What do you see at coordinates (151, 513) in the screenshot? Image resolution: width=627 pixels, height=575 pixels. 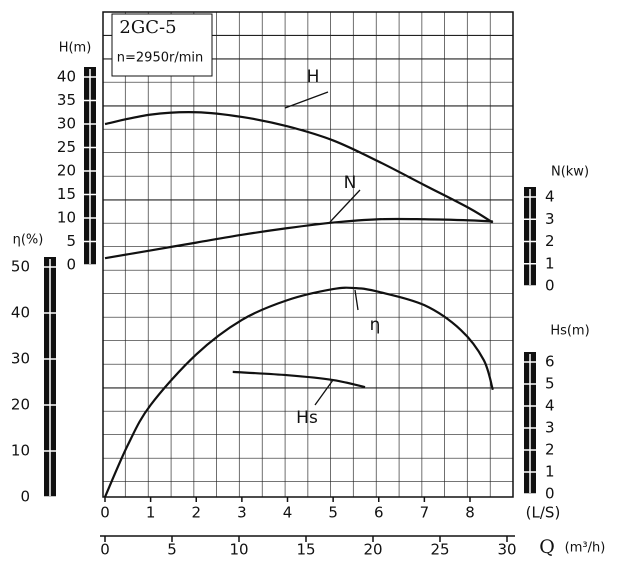 I see `x-tick-label: 1` at bounding box center [151, 513].